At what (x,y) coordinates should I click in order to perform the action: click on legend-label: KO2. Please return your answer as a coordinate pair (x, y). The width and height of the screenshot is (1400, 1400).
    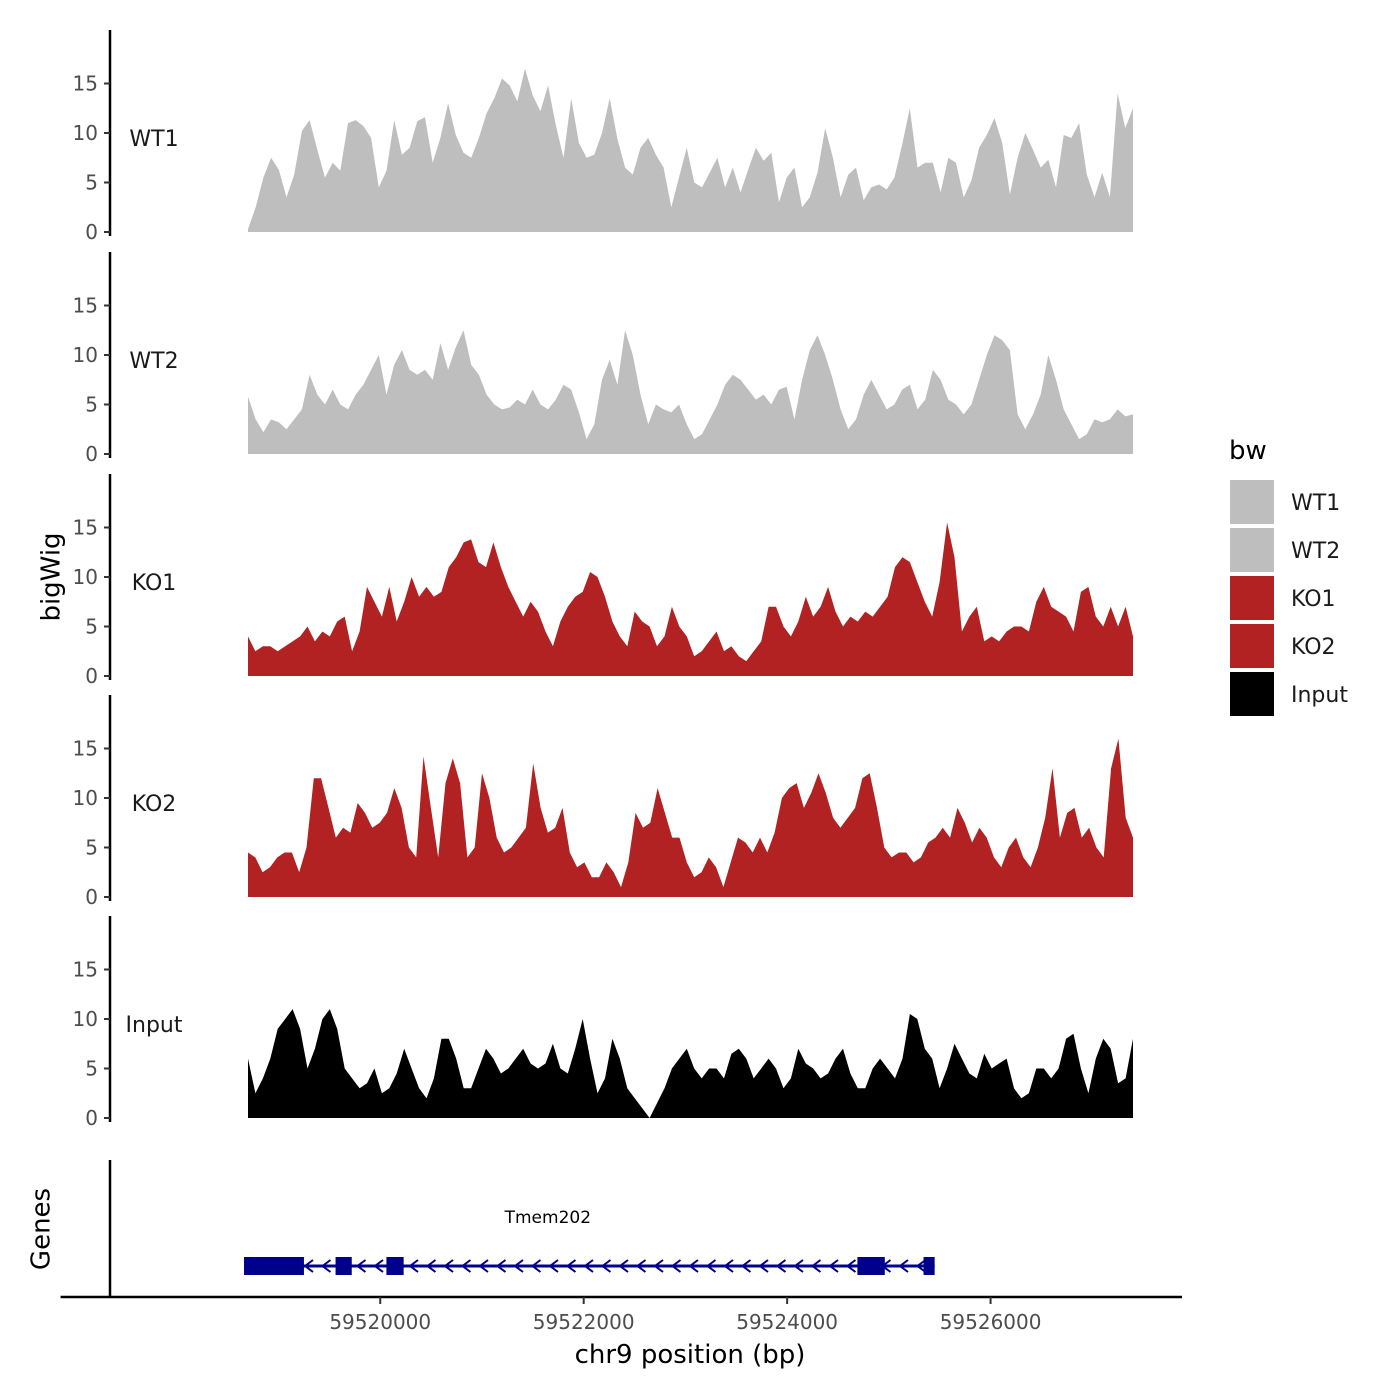
    Looking at the image, I should click on (1313, 647).